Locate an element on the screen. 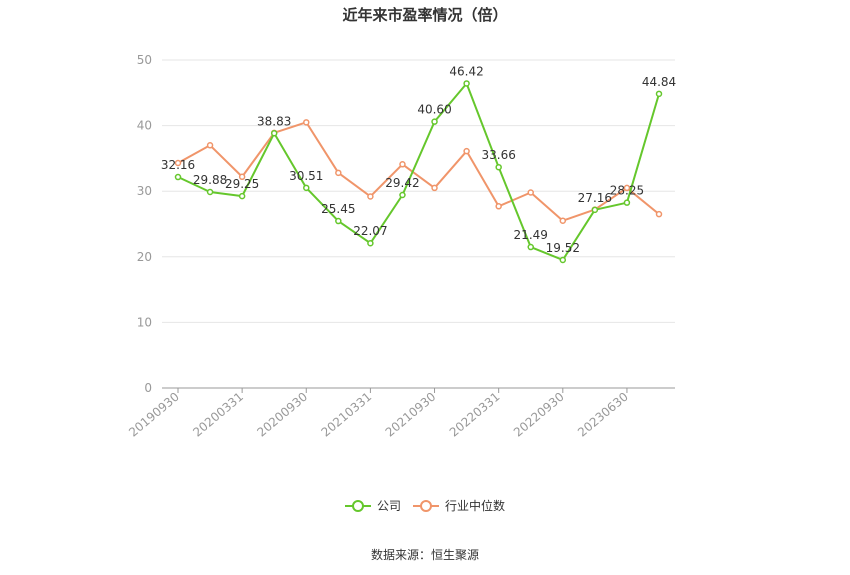 Image resolution: width=850 pixels, height=575 pixels. x-tick-label: 20220930 is located at coordinates (539, 415).